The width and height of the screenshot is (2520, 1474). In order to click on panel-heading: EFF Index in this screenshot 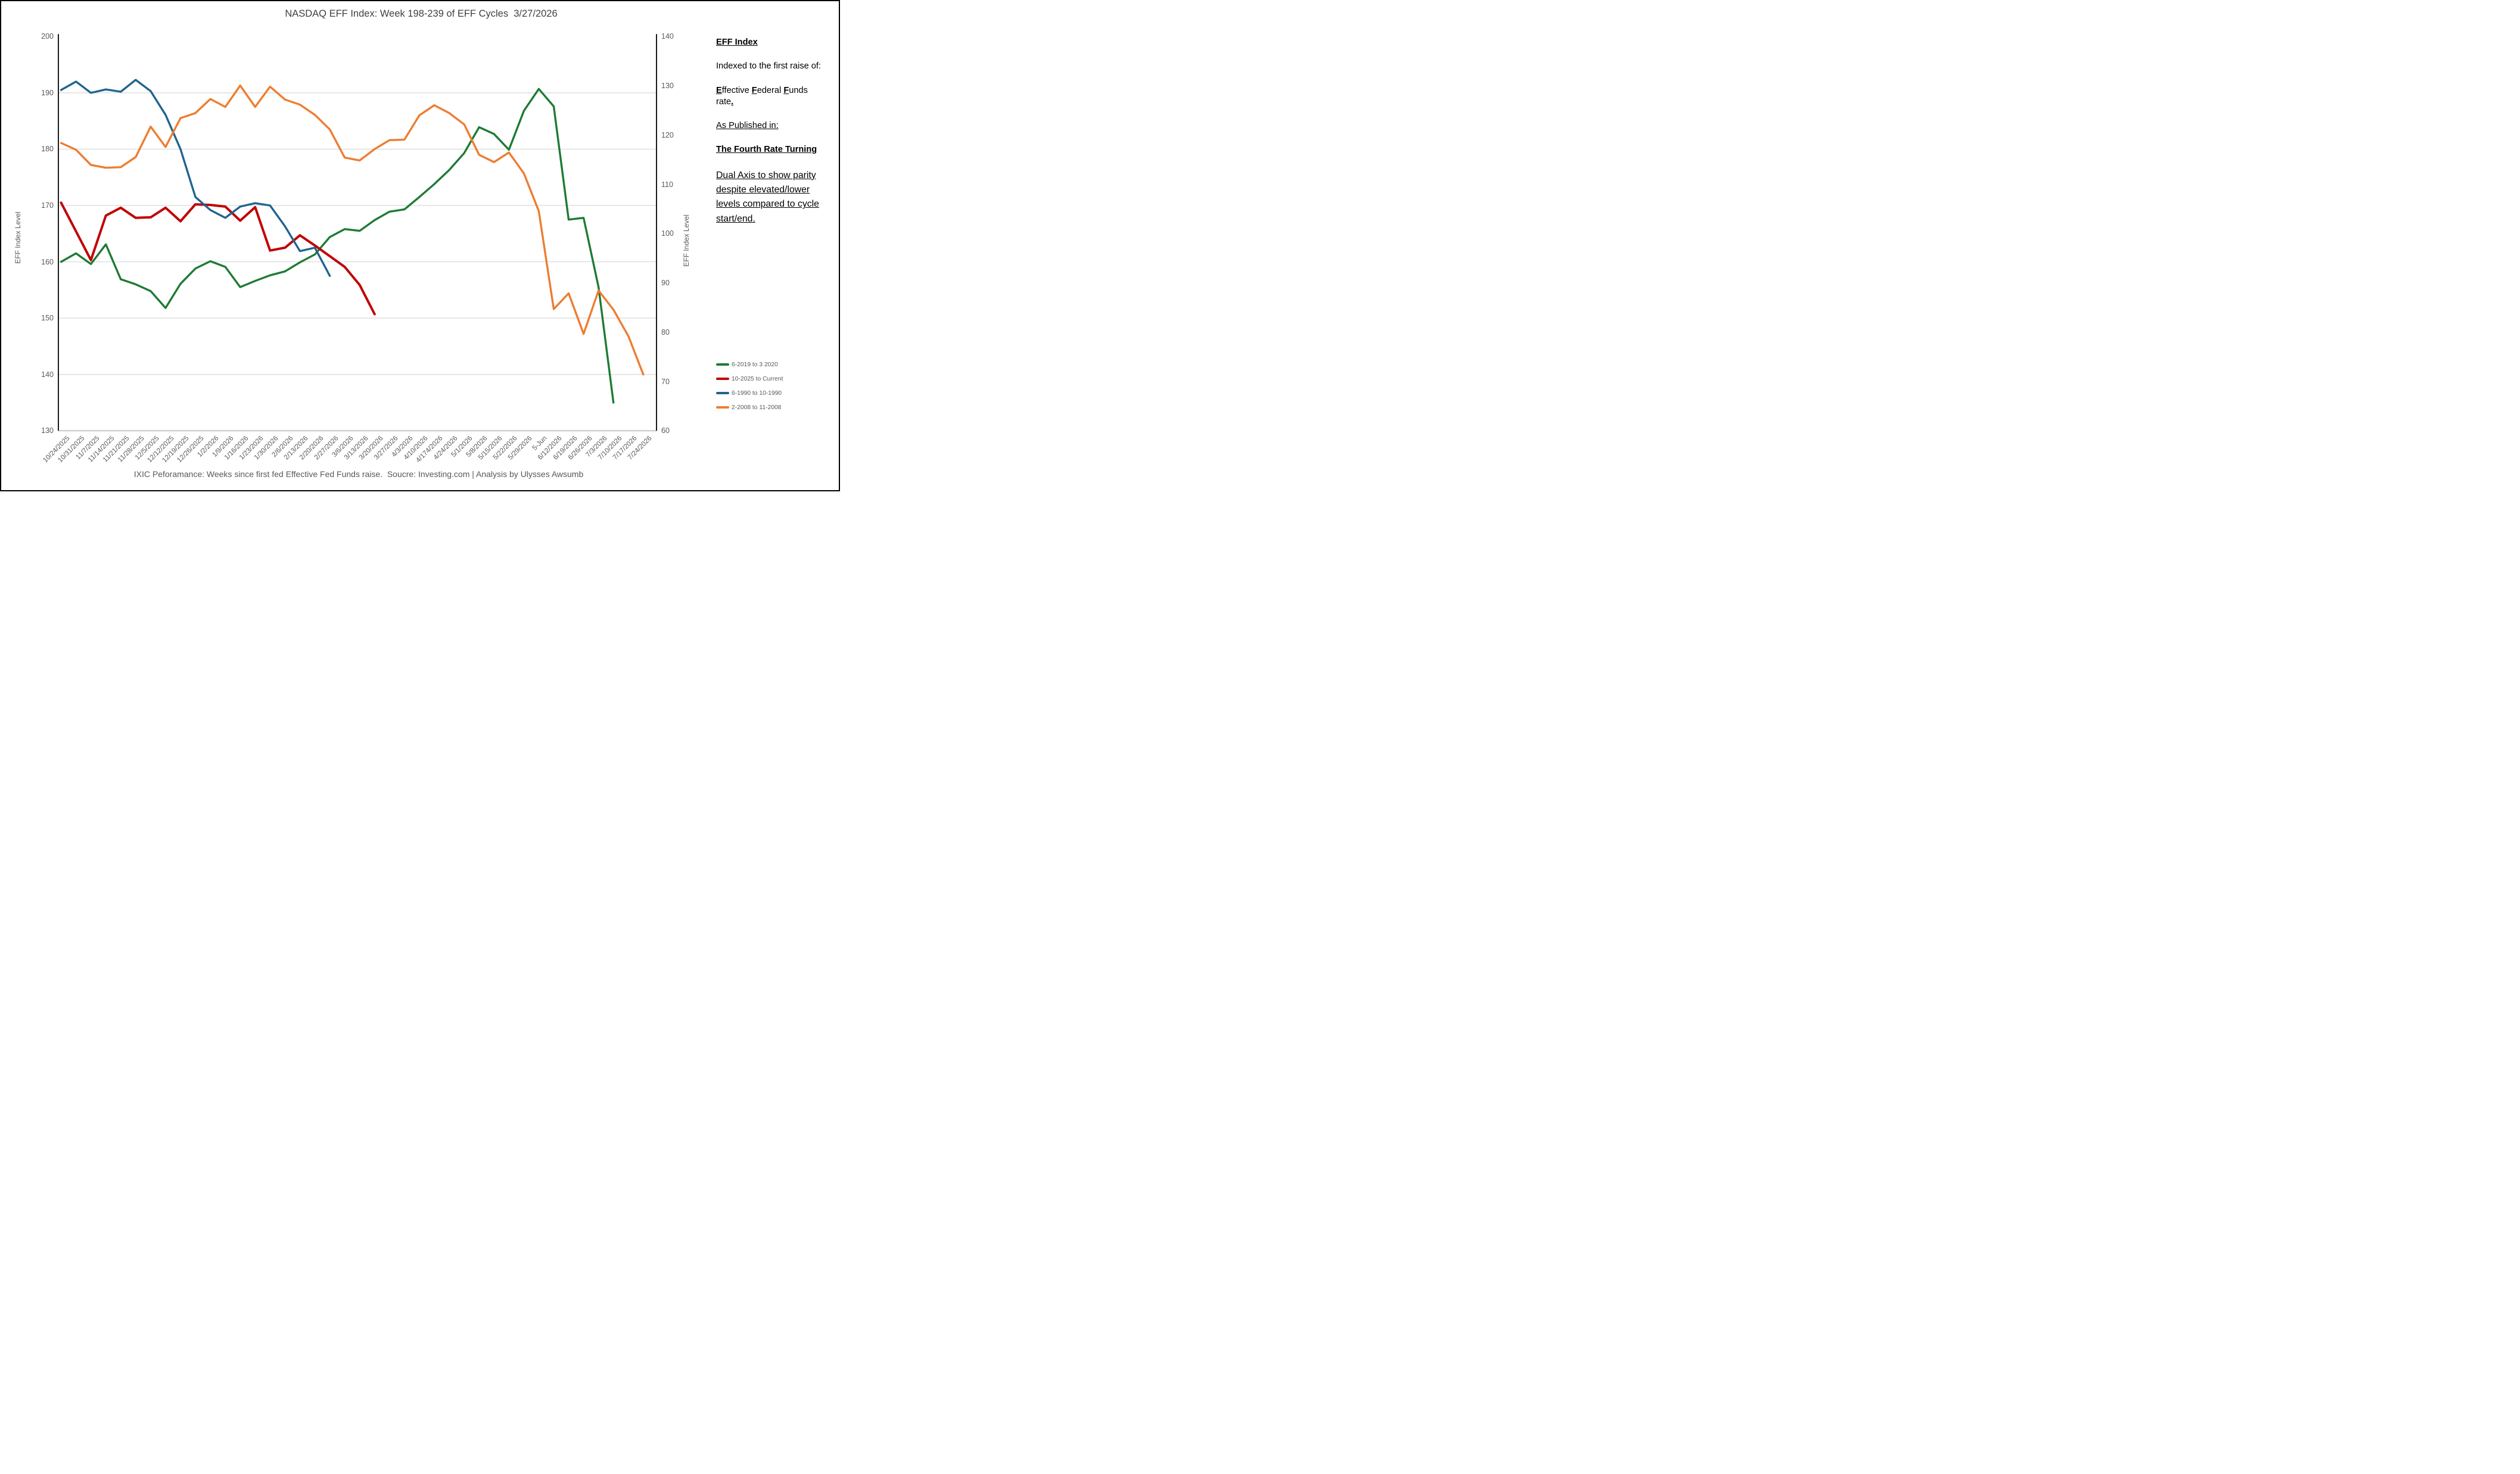, I will do `click(769, 42)`.